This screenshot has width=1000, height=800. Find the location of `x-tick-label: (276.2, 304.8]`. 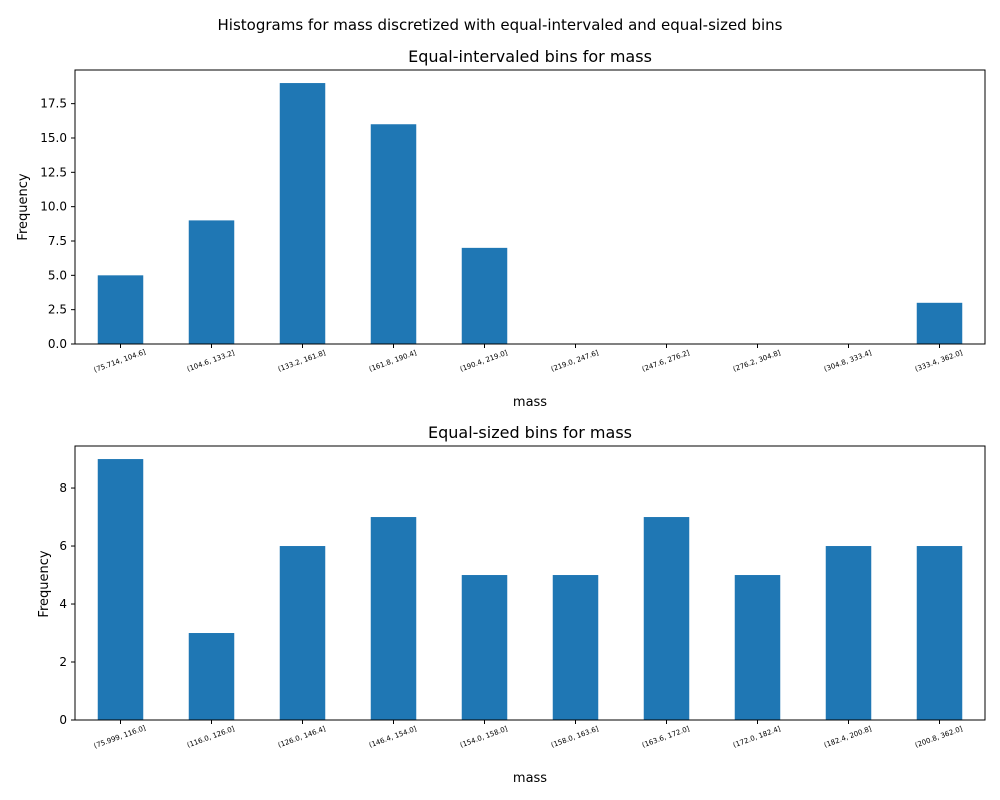

x-tick-label: (276.2, 304.8] is located at coordinates (757, 361).